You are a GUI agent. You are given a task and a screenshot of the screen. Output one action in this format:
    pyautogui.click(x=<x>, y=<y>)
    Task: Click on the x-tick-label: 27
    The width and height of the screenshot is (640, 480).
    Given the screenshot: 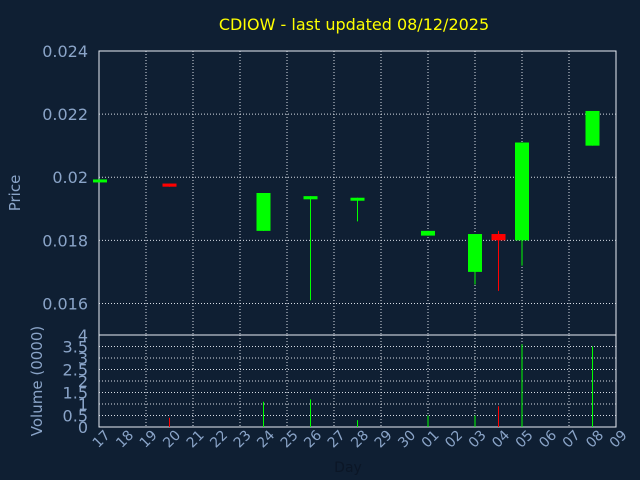 What is the action you would take?
    pyautogui.click(x=337, y=439)
    